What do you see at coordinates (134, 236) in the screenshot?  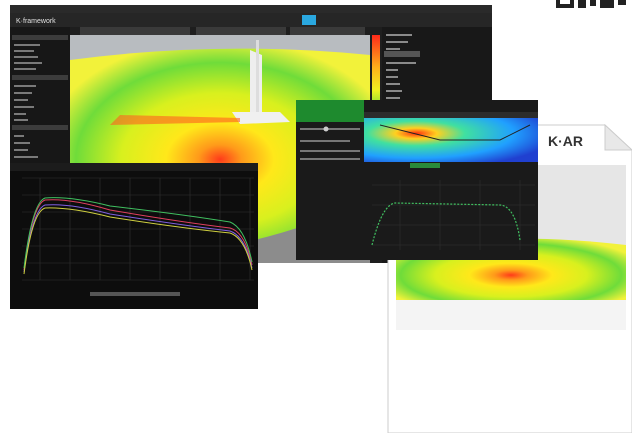 I see `frequency-window` at bounding box center [134, 236].